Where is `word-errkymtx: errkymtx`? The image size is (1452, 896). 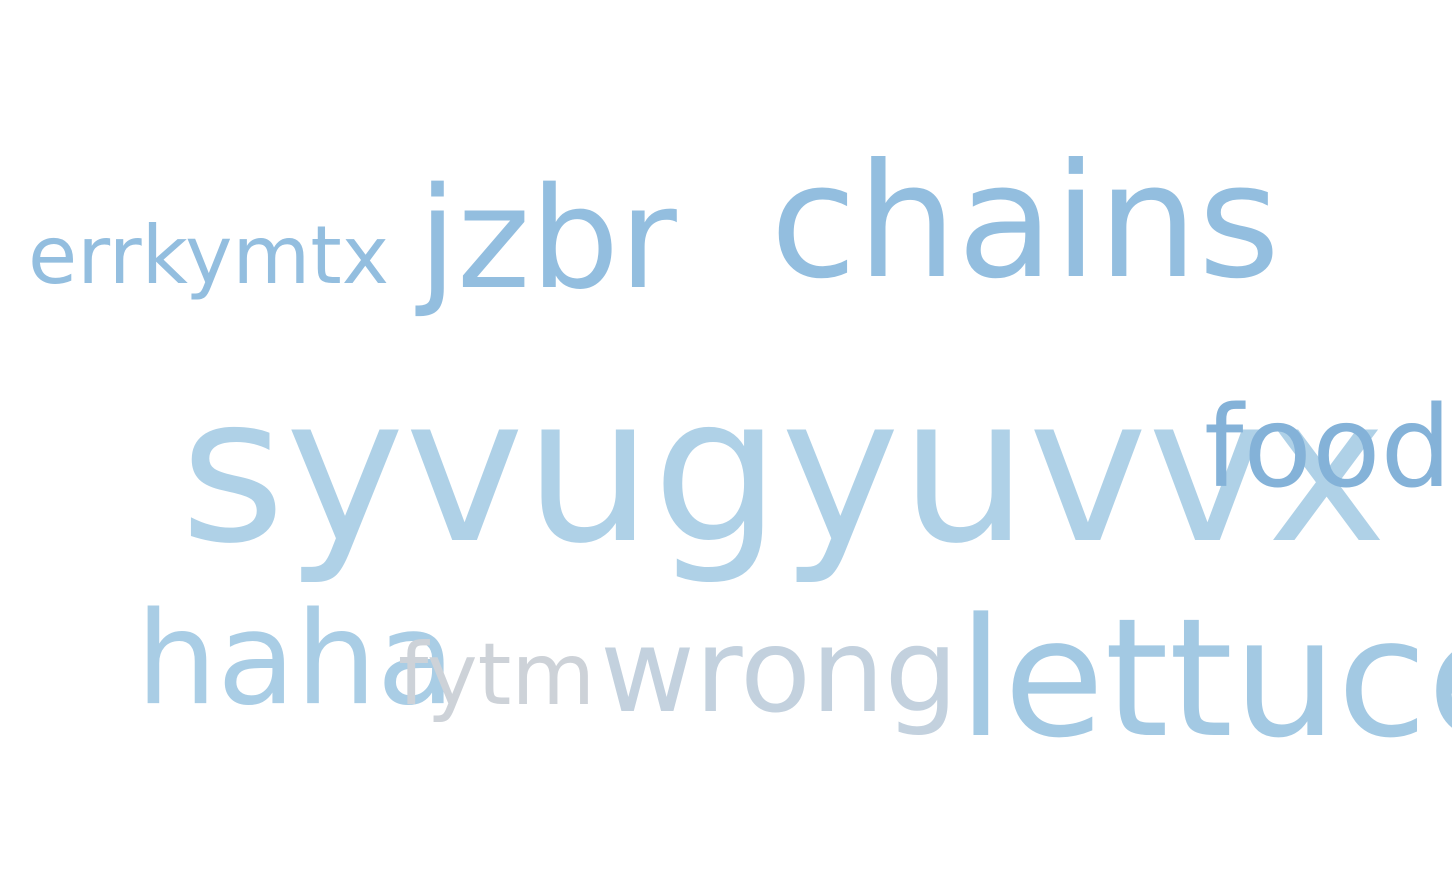 word-errkymtx: errkymtx is located at coordinates (209, 255).